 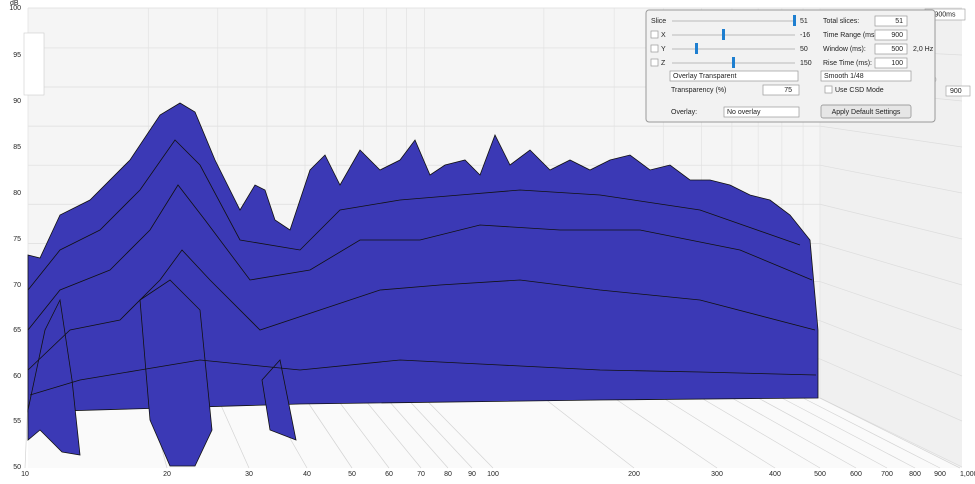 I want to click on z-checkbox, so click(x=654, y=62).